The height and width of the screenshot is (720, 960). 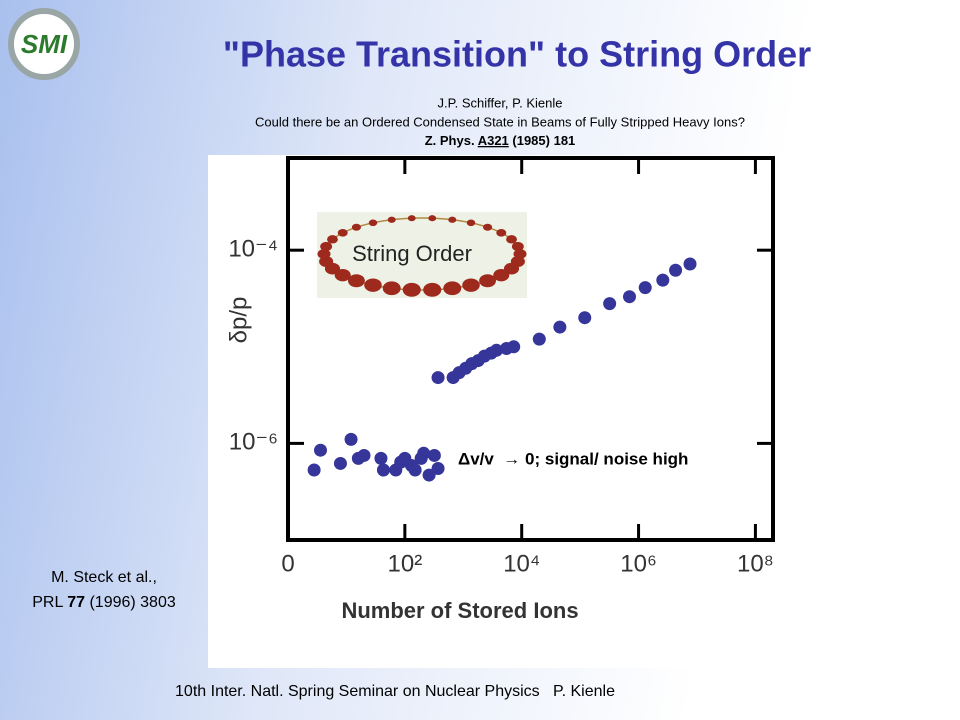 I want to click on x-axis-label: Number of Stored Ions, so click(x=459, y=610).